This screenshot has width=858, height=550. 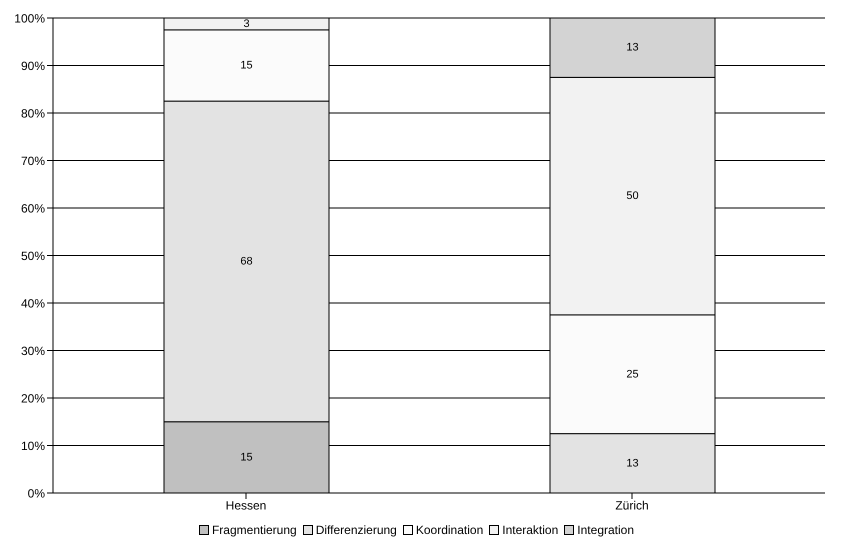 What do you see at coordinates (632, 374) in the screenshot?
I see `data-label: 25` at bounding box center [632, 374].